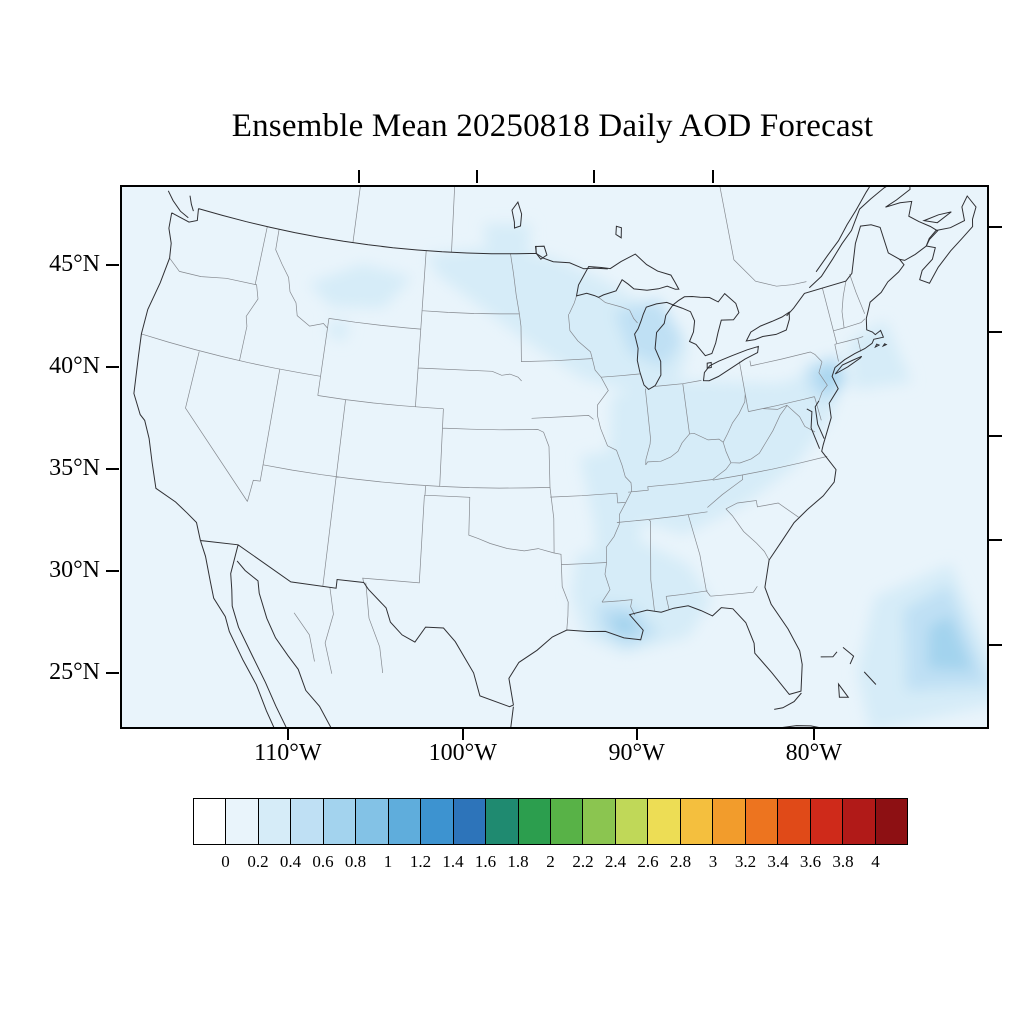  What do you see at coordinates (258, 861) in the screenshot?
I see `colorbar-tick-label: 0.2` at bounding box center [258, 861].